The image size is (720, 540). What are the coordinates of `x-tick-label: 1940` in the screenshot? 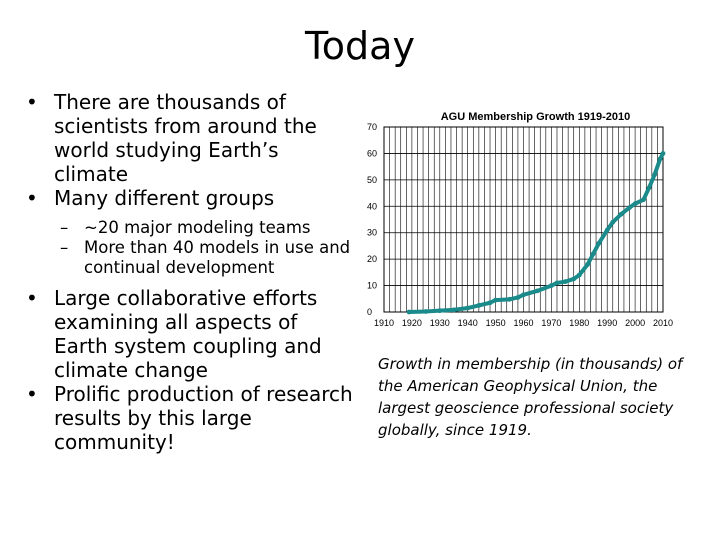 It's located at (468, 323).